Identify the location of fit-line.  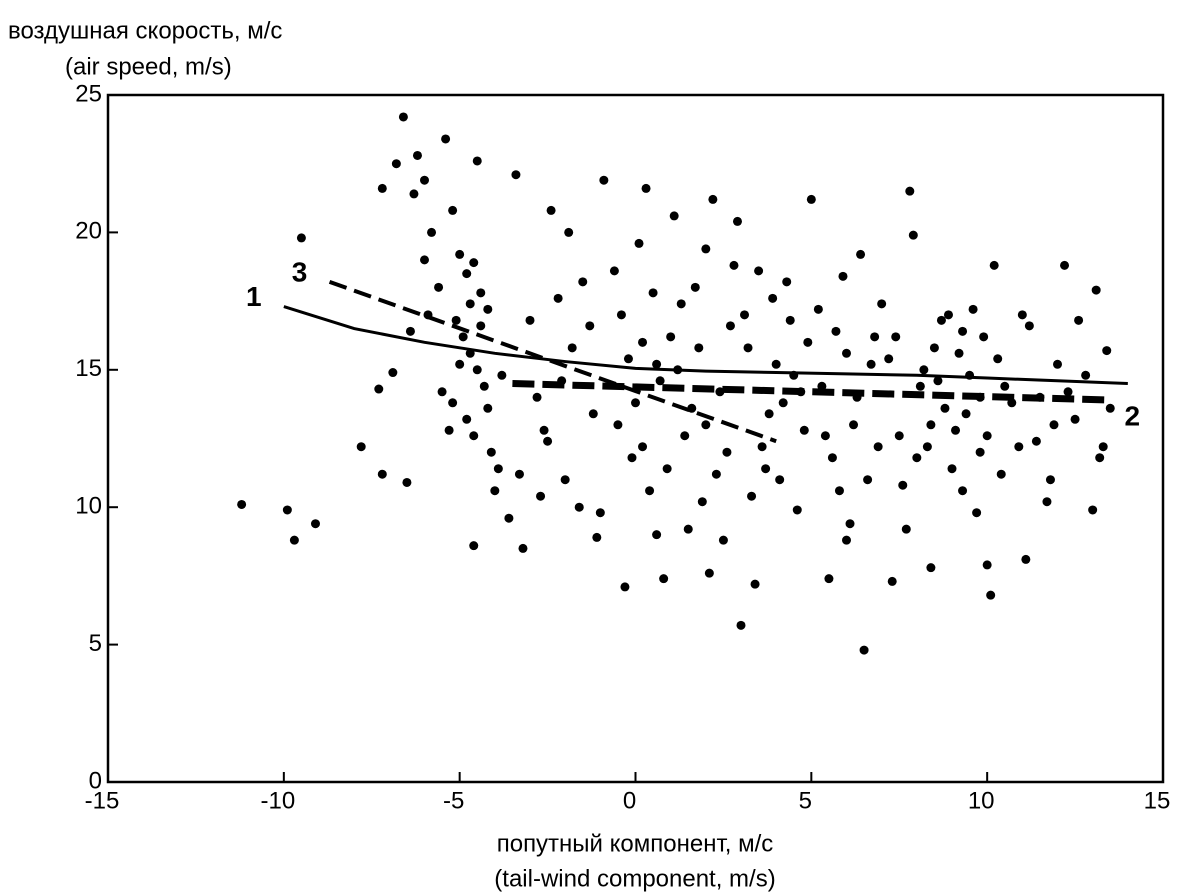
(705, 345).